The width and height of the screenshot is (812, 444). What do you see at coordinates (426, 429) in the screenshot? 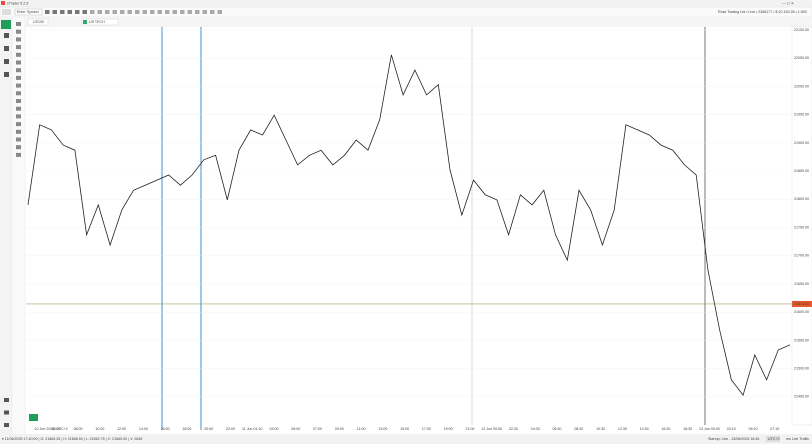
I see `x-tick-label: 17:00` at bounding box center [426, 429].